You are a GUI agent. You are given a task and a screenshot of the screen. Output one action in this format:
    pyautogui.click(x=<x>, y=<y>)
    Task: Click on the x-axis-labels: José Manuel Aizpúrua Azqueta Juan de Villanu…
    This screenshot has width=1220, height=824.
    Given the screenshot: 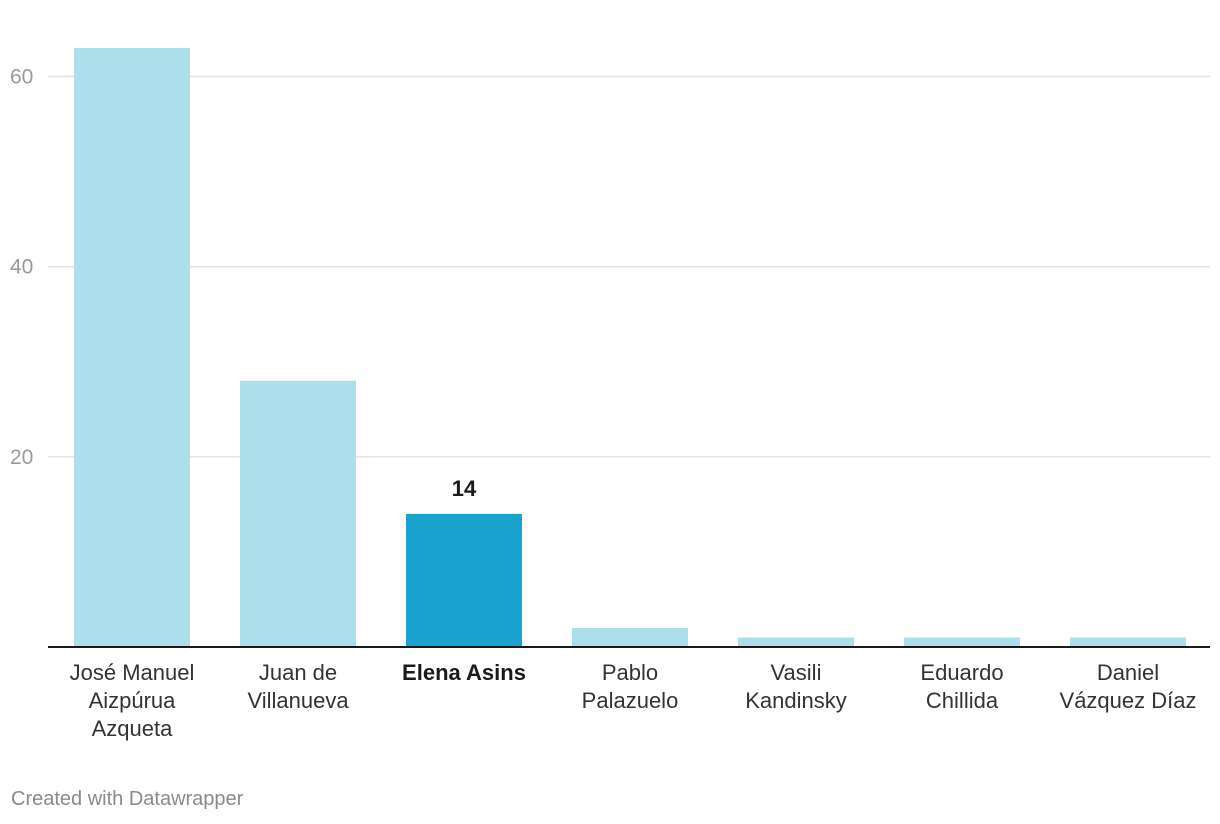 What is the action you would take?
    pyautogui.click(x=633, y=700)
    